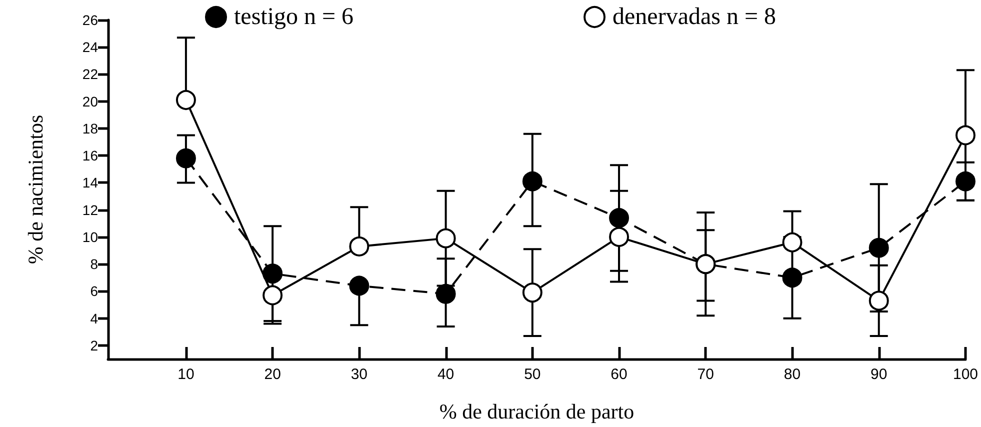 Image resolution: width=981 pixels, height=427 pixels. I want to click on y-tick-label: 16, so click(90, 156).